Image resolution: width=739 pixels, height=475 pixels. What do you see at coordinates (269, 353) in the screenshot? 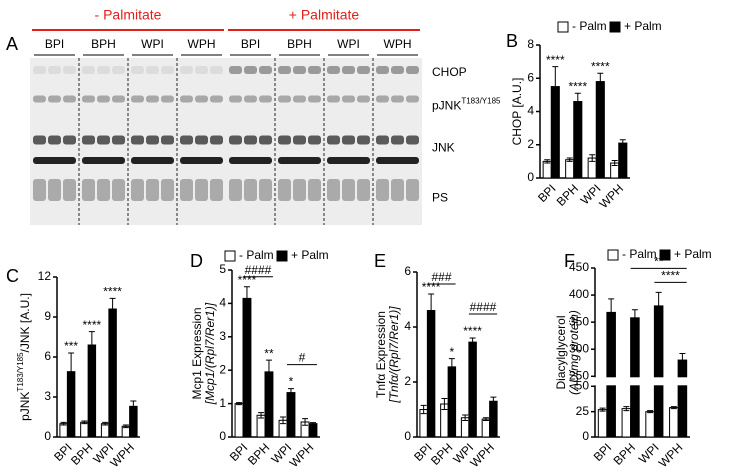
I see `significance-label: **` at bounding box center [269, 353].